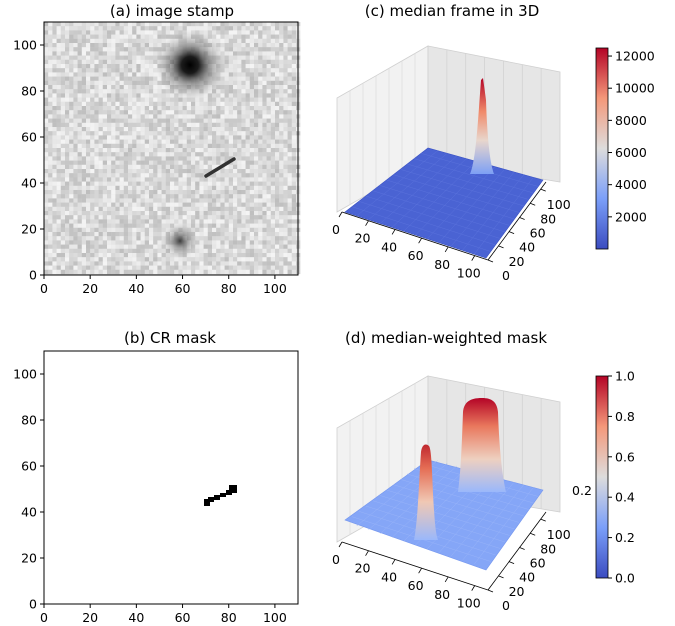  Describe the element at coordinates (631, 216) in the screenshot. I see `colorbar-tick-label: 2000` at that location.